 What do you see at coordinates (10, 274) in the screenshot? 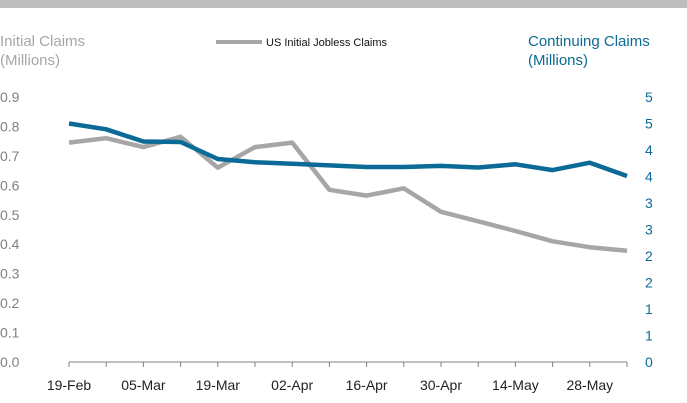
I see `left-tick-label: 0.3` at bounding box center [10, 274].